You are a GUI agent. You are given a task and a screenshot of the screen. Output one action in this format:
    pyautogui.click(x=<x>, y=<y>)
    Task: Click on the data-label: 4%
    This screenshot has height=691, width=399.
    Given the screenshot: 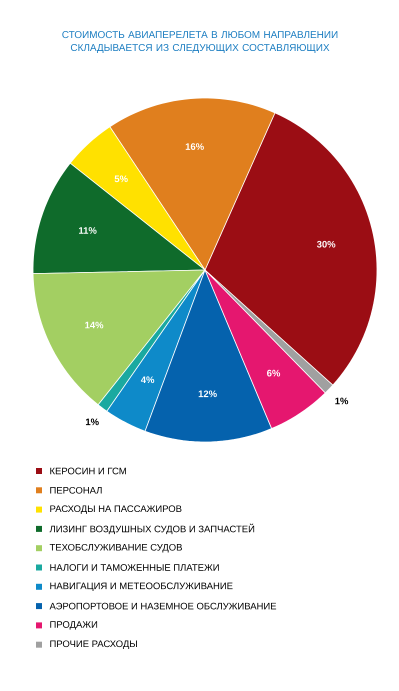 What is the action you would take?
    pyautogui.click(x=147, y=380)
    